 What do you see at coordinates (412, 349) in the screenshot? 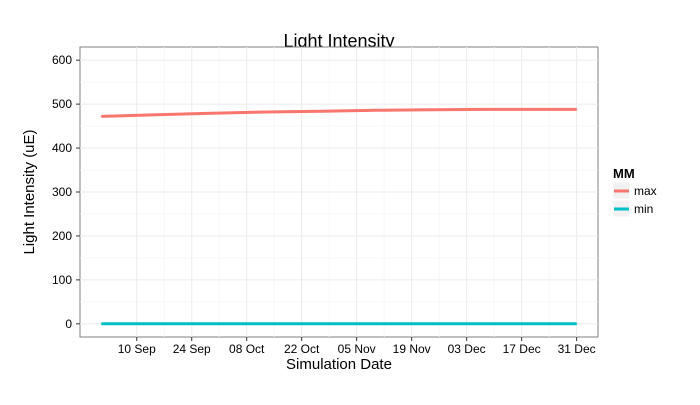
I see `x-tick-label: 19 Nov` at bounding box center [412, 349].